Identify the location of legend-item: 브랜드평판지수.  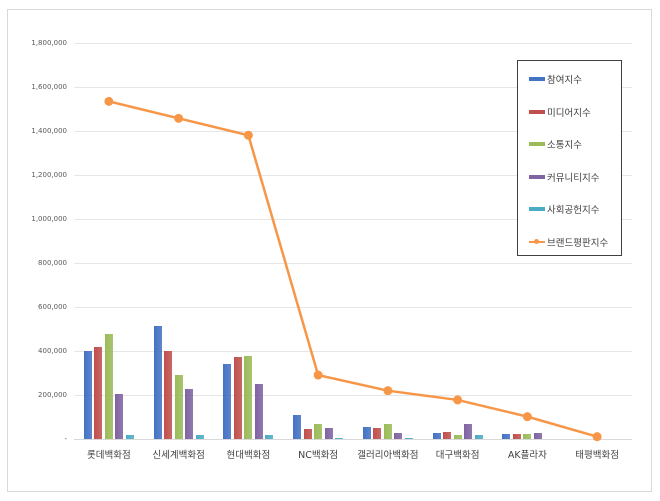
(568, 242).